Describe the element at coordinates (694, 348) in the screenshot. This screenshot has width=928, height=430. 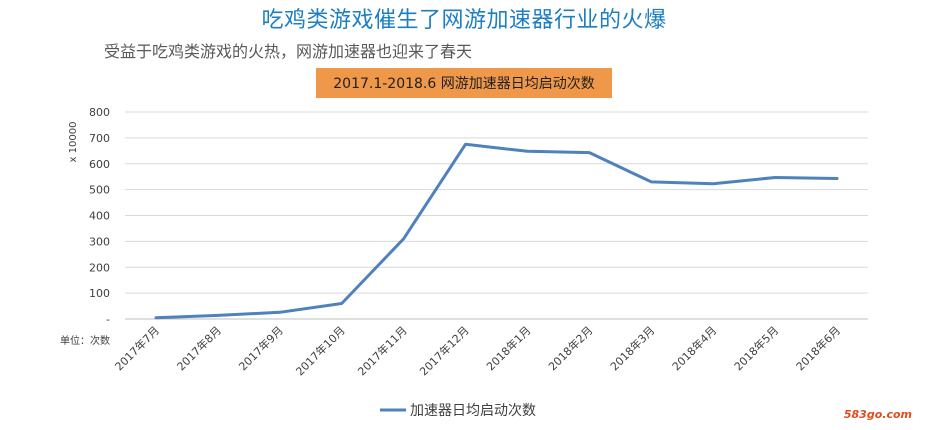
I see `x-tick-label: 2018年4月` at that location.